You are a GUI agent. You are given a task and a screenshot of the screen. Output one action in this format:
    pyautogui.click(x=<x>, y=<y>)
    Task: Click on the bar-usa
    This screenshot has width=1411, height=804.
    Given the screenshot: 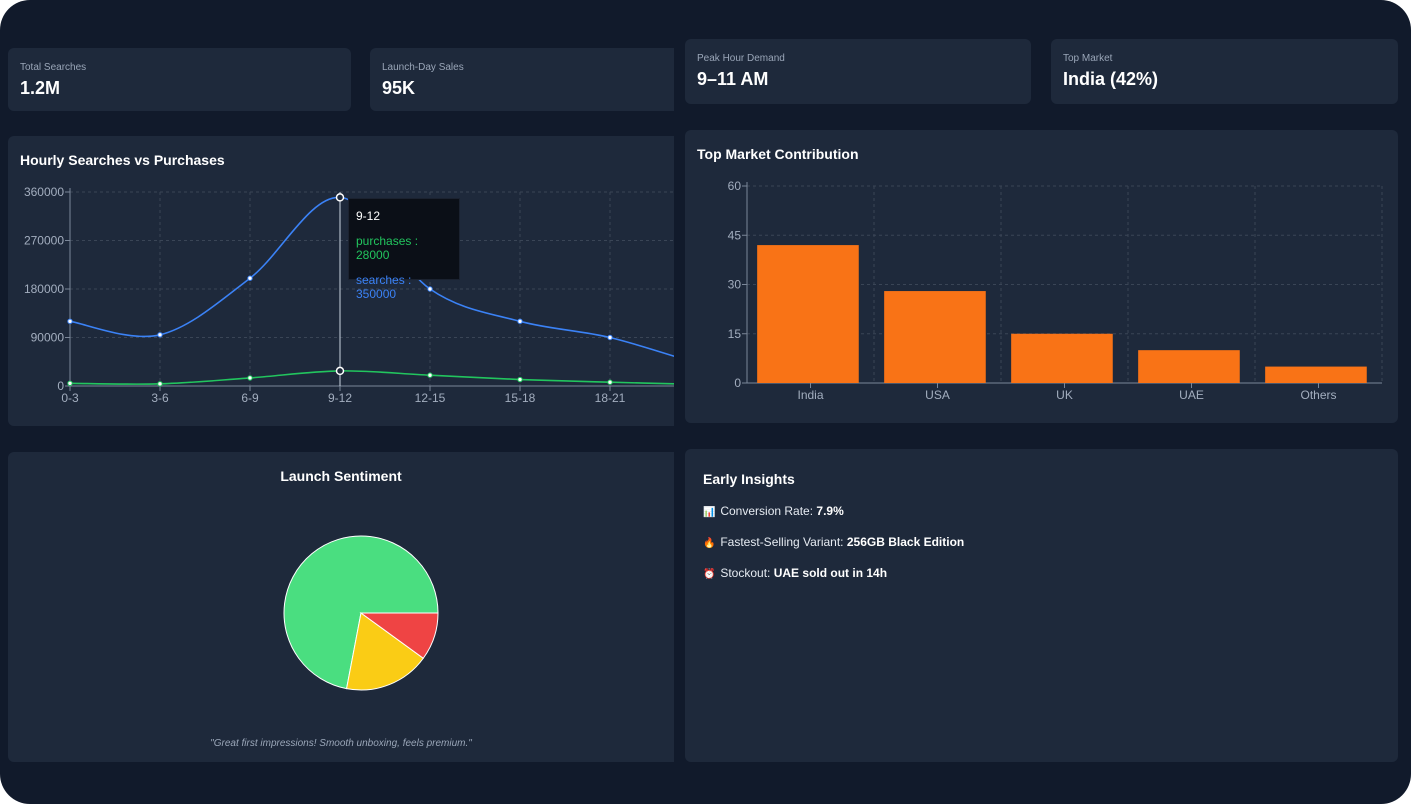 What is the action you would take?
    pyautogui.click(x=935, y=337)
    